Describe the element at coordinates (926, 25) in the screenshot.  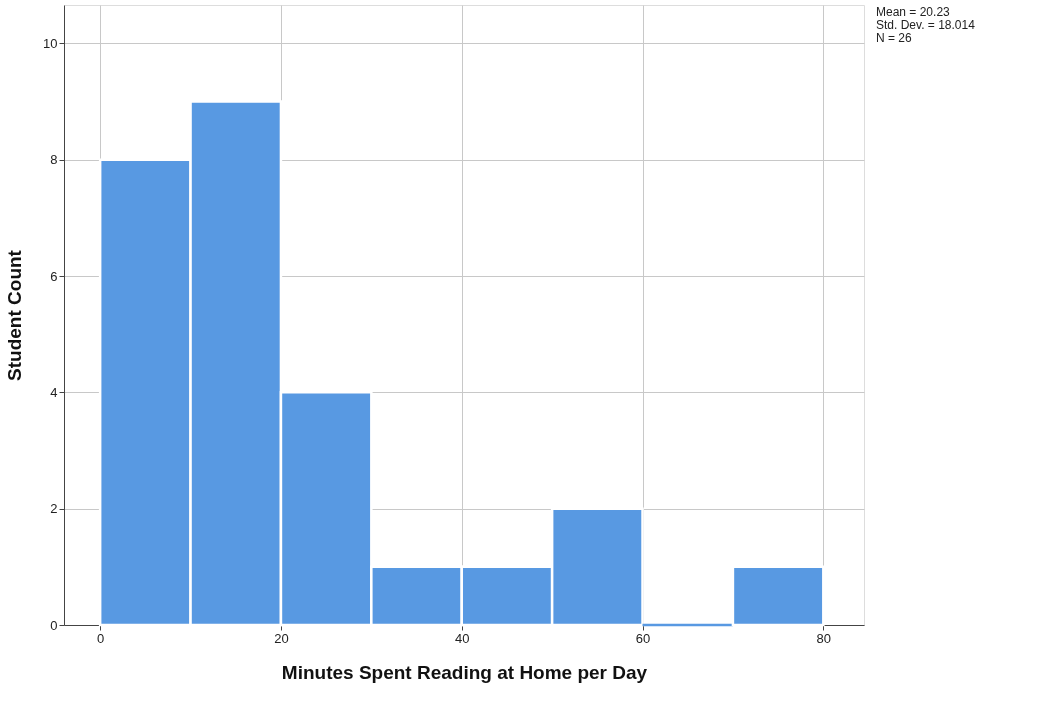
I see `text: Std. Dev. = 18.014` at that location.